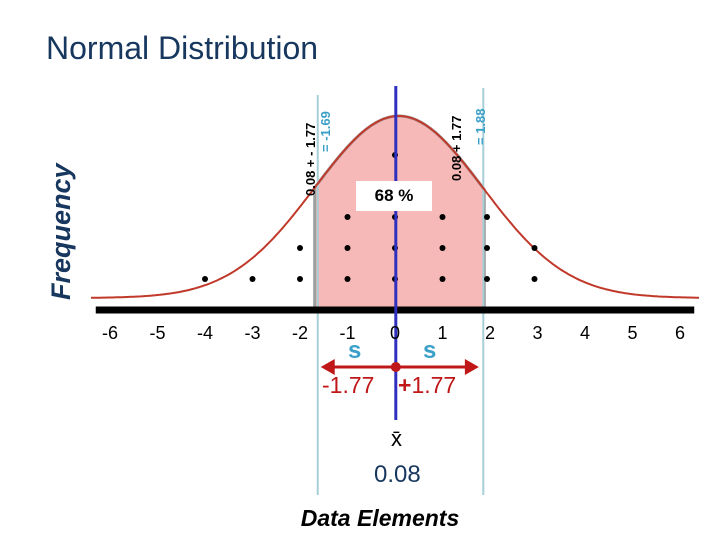 The width and height of the screenshot is (720, 540). Describe the element at coordinates (348, 385) in the screenshot. I see `sd-minus-value: -1.77` at that location.